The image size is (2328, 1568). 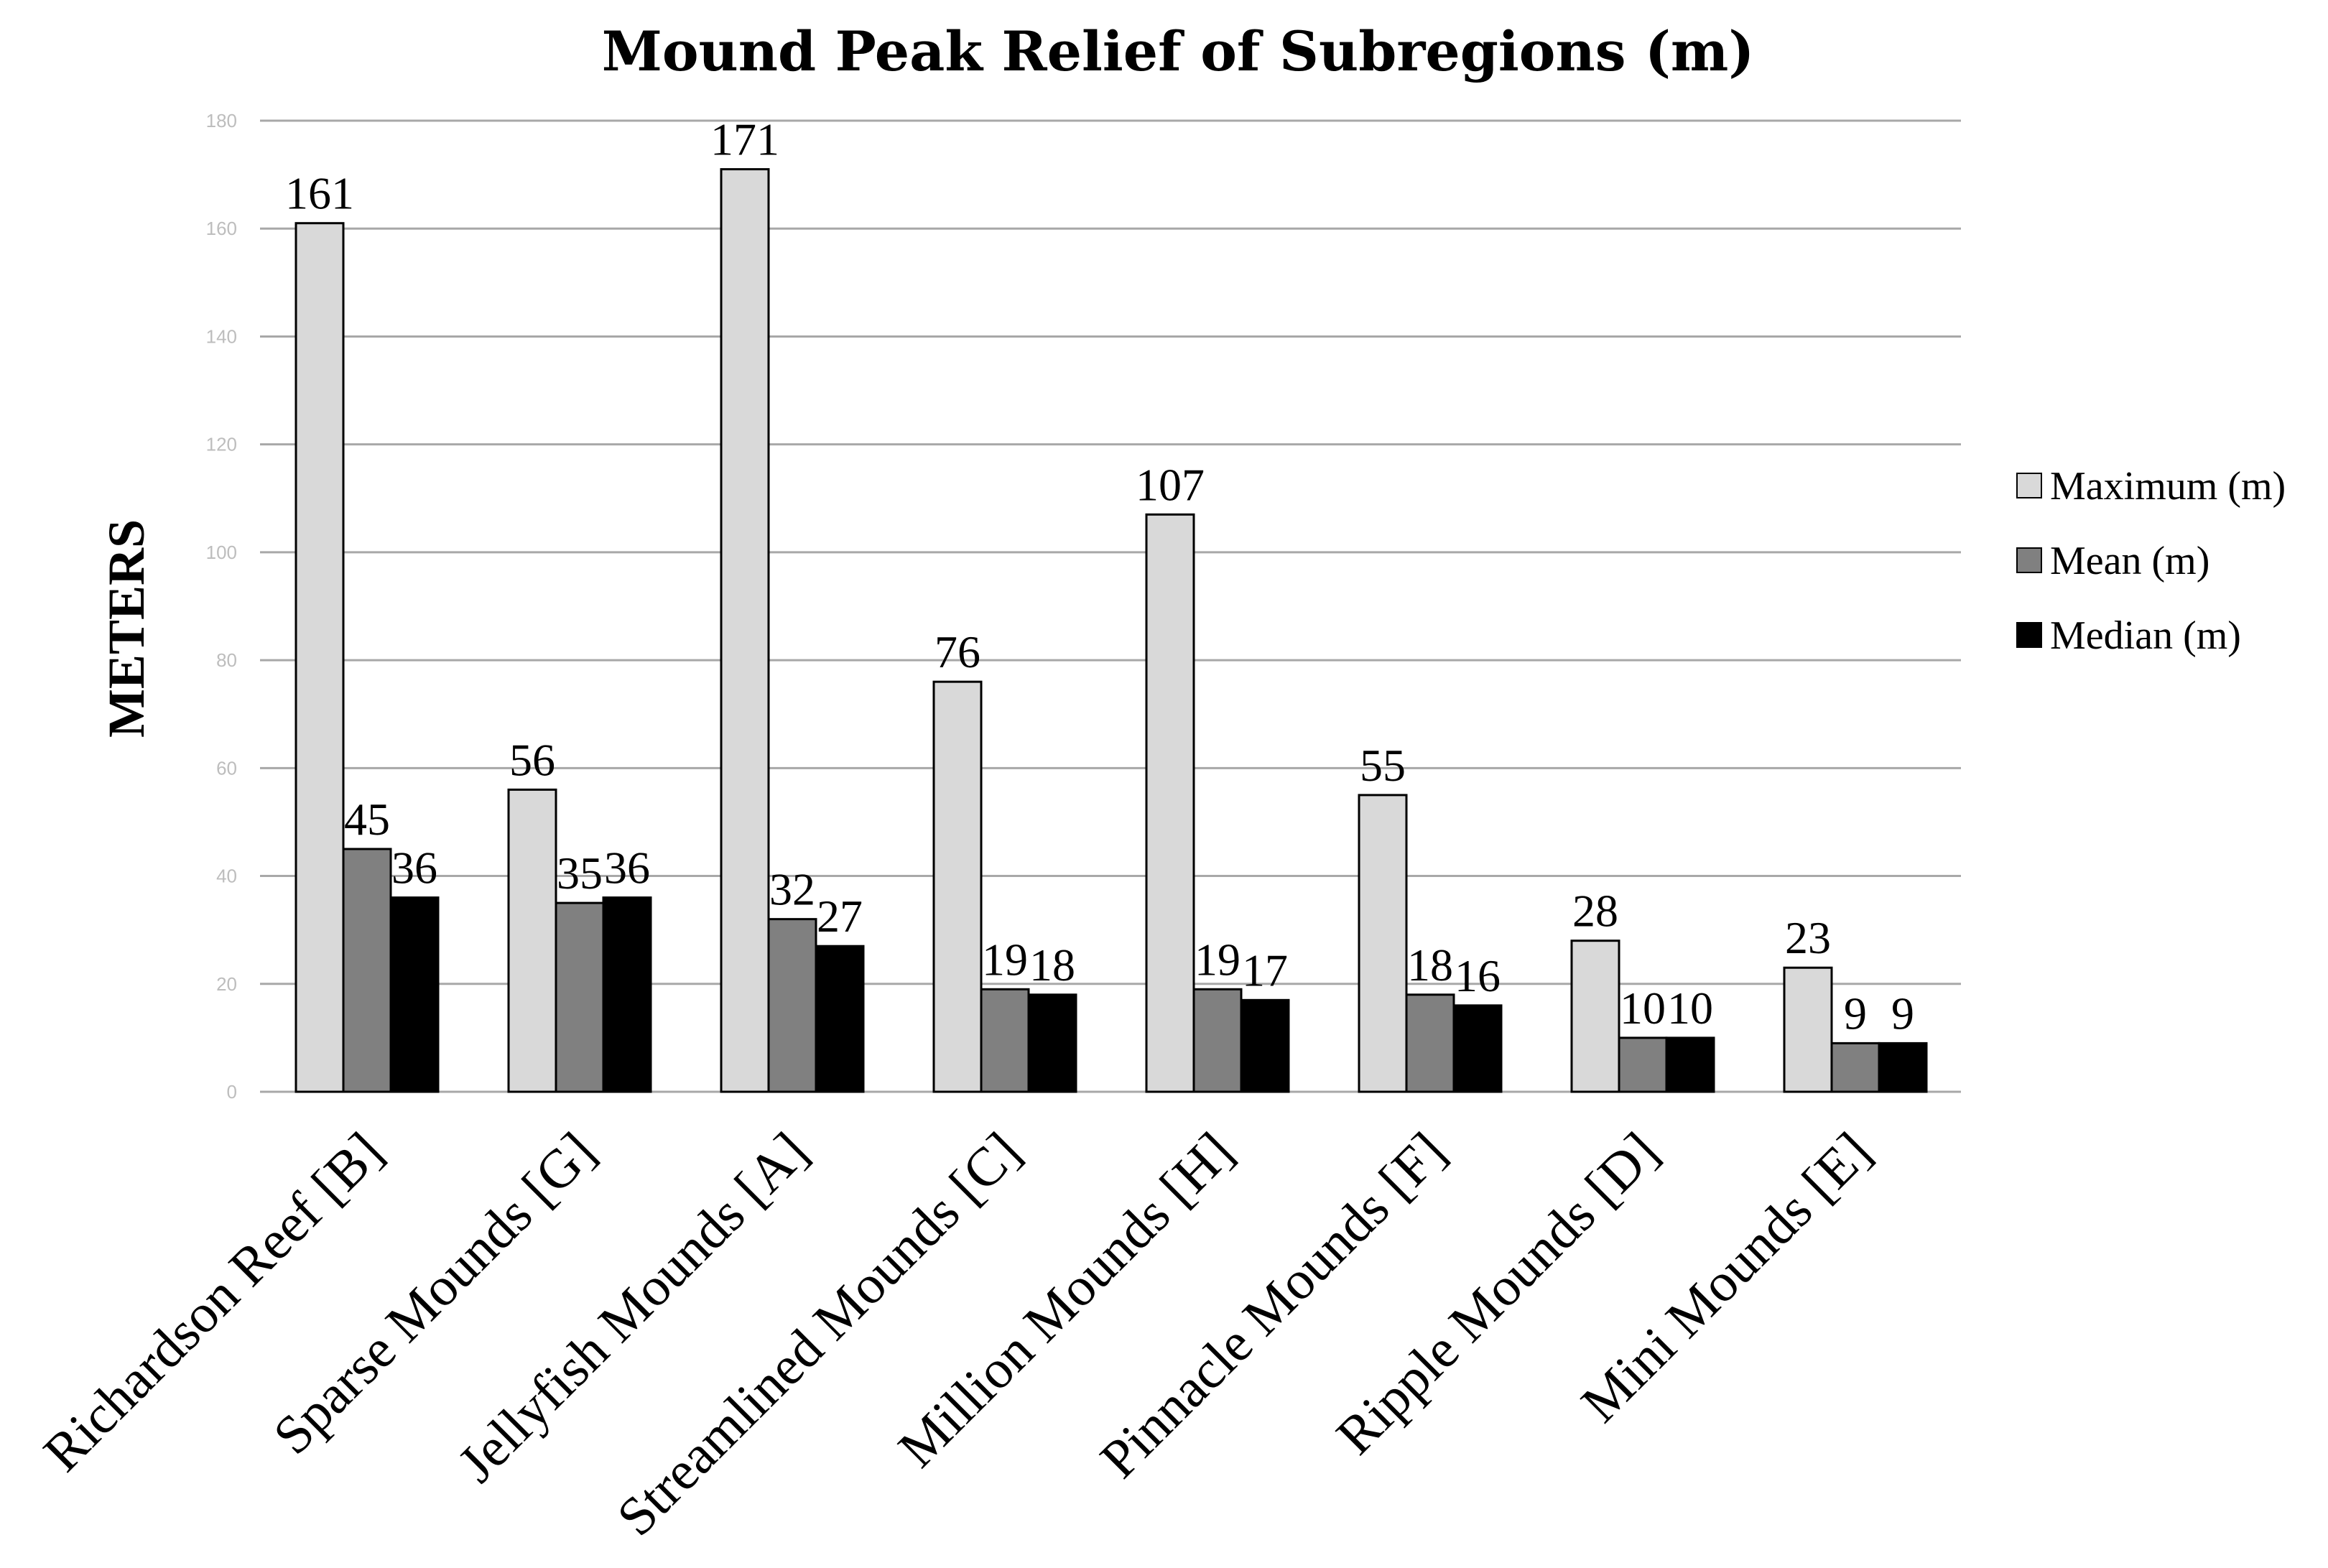 I want to click on y-tick-label: 180, so click(x=222, y=121).